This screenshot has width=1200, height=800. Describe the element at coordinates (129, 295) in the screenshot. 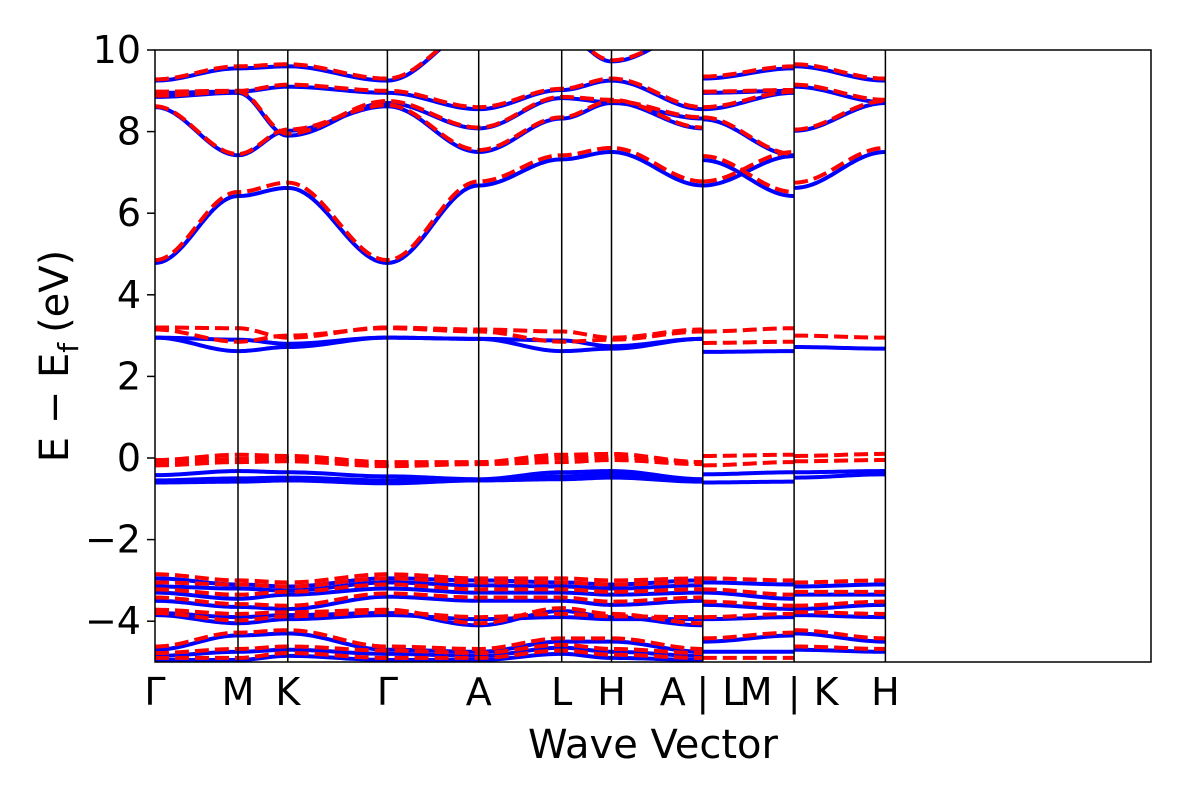

I see `y-tick-label: 4` at that location.